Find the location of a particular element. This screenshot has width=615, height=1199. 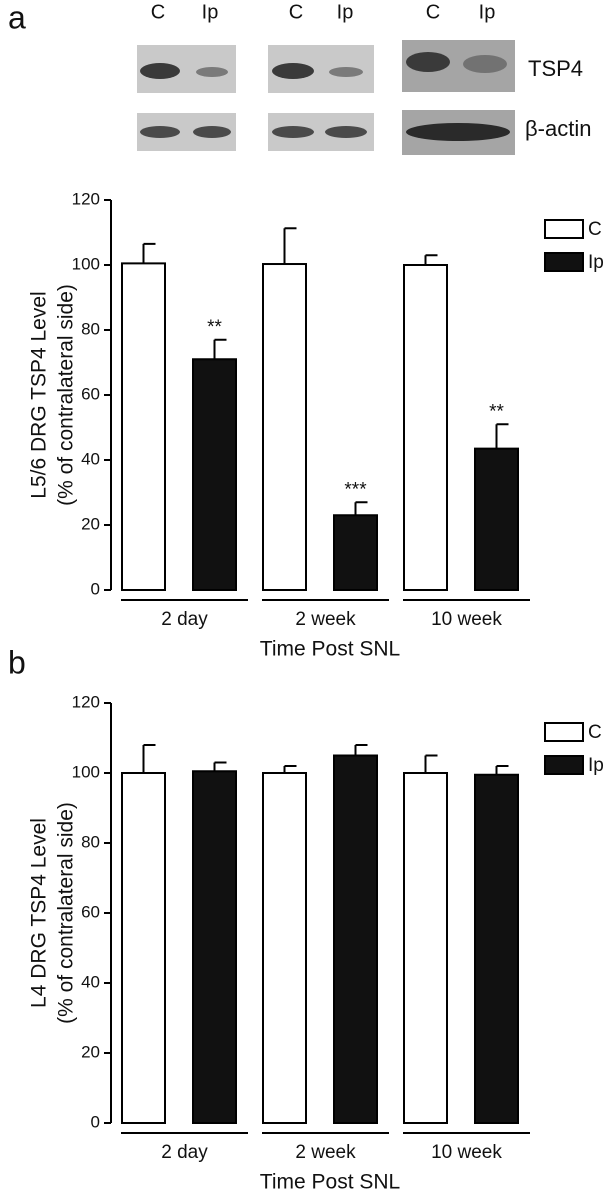

panel-letter: a is located at coordinates (17, 17).